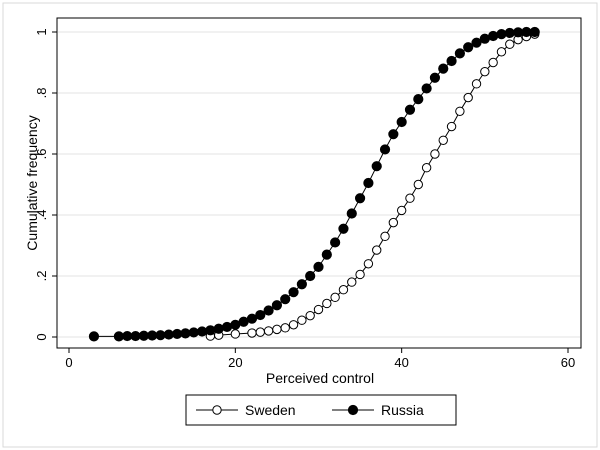 Image resolution: width=600 pixels, height=450 pixels. What do you see at coordinates (321, 410) in the screenshot?
I see `legend-box` at bounding box center [321, 410].